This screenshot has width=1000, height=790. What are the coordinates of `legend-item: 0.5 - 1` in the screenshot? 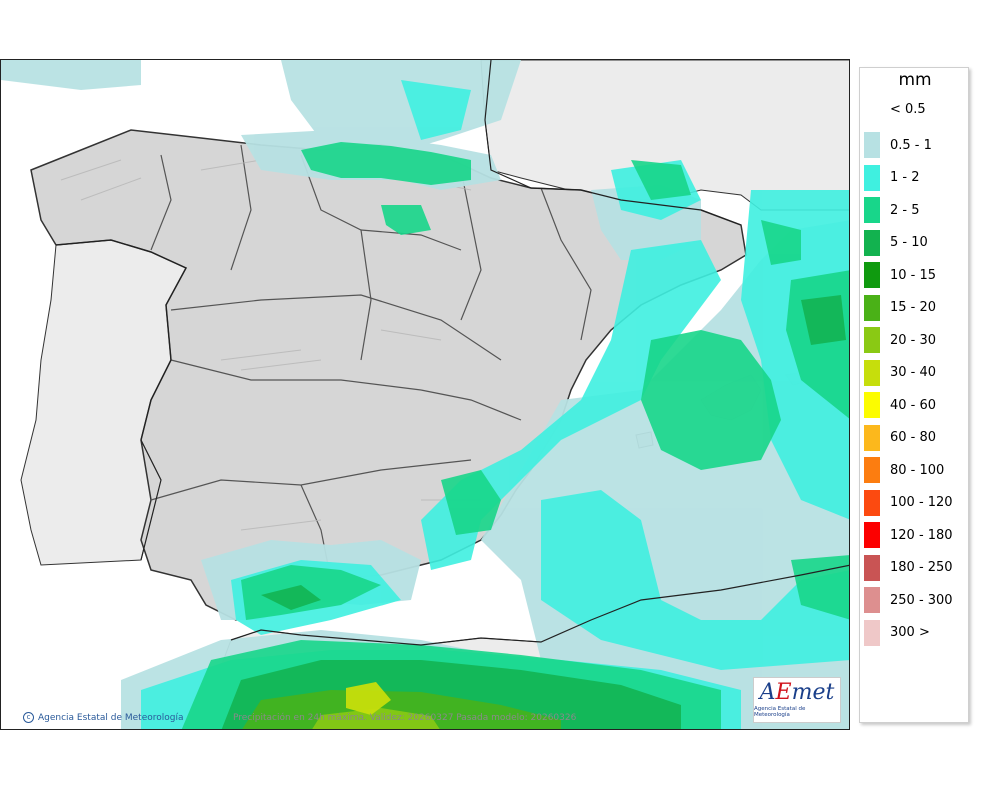 It's located at (908, 145).